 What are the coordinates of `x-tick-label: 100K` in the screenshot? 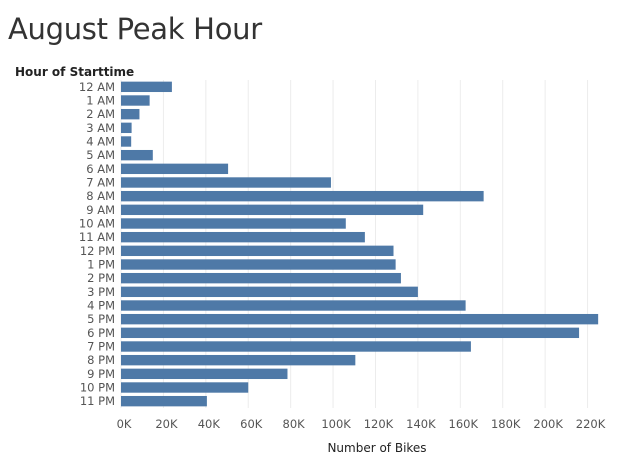 It's located at (336, 424).